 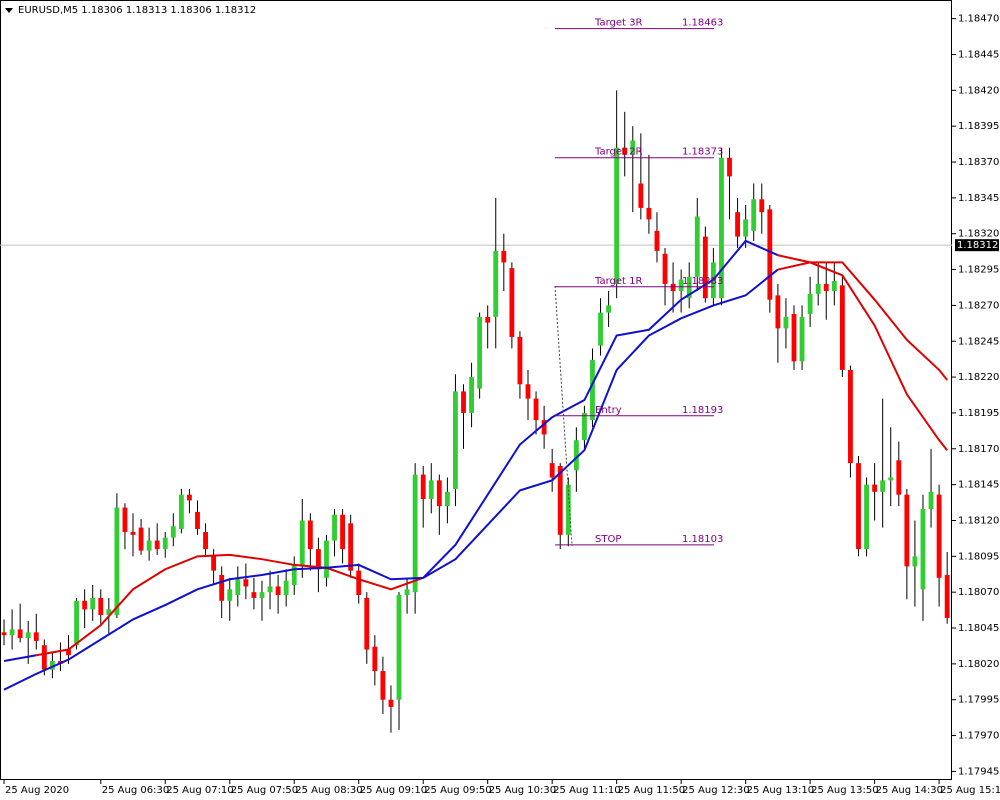 I want to click on x-tick-label: 25 Aug 09:10, so click(x=393, y=790).